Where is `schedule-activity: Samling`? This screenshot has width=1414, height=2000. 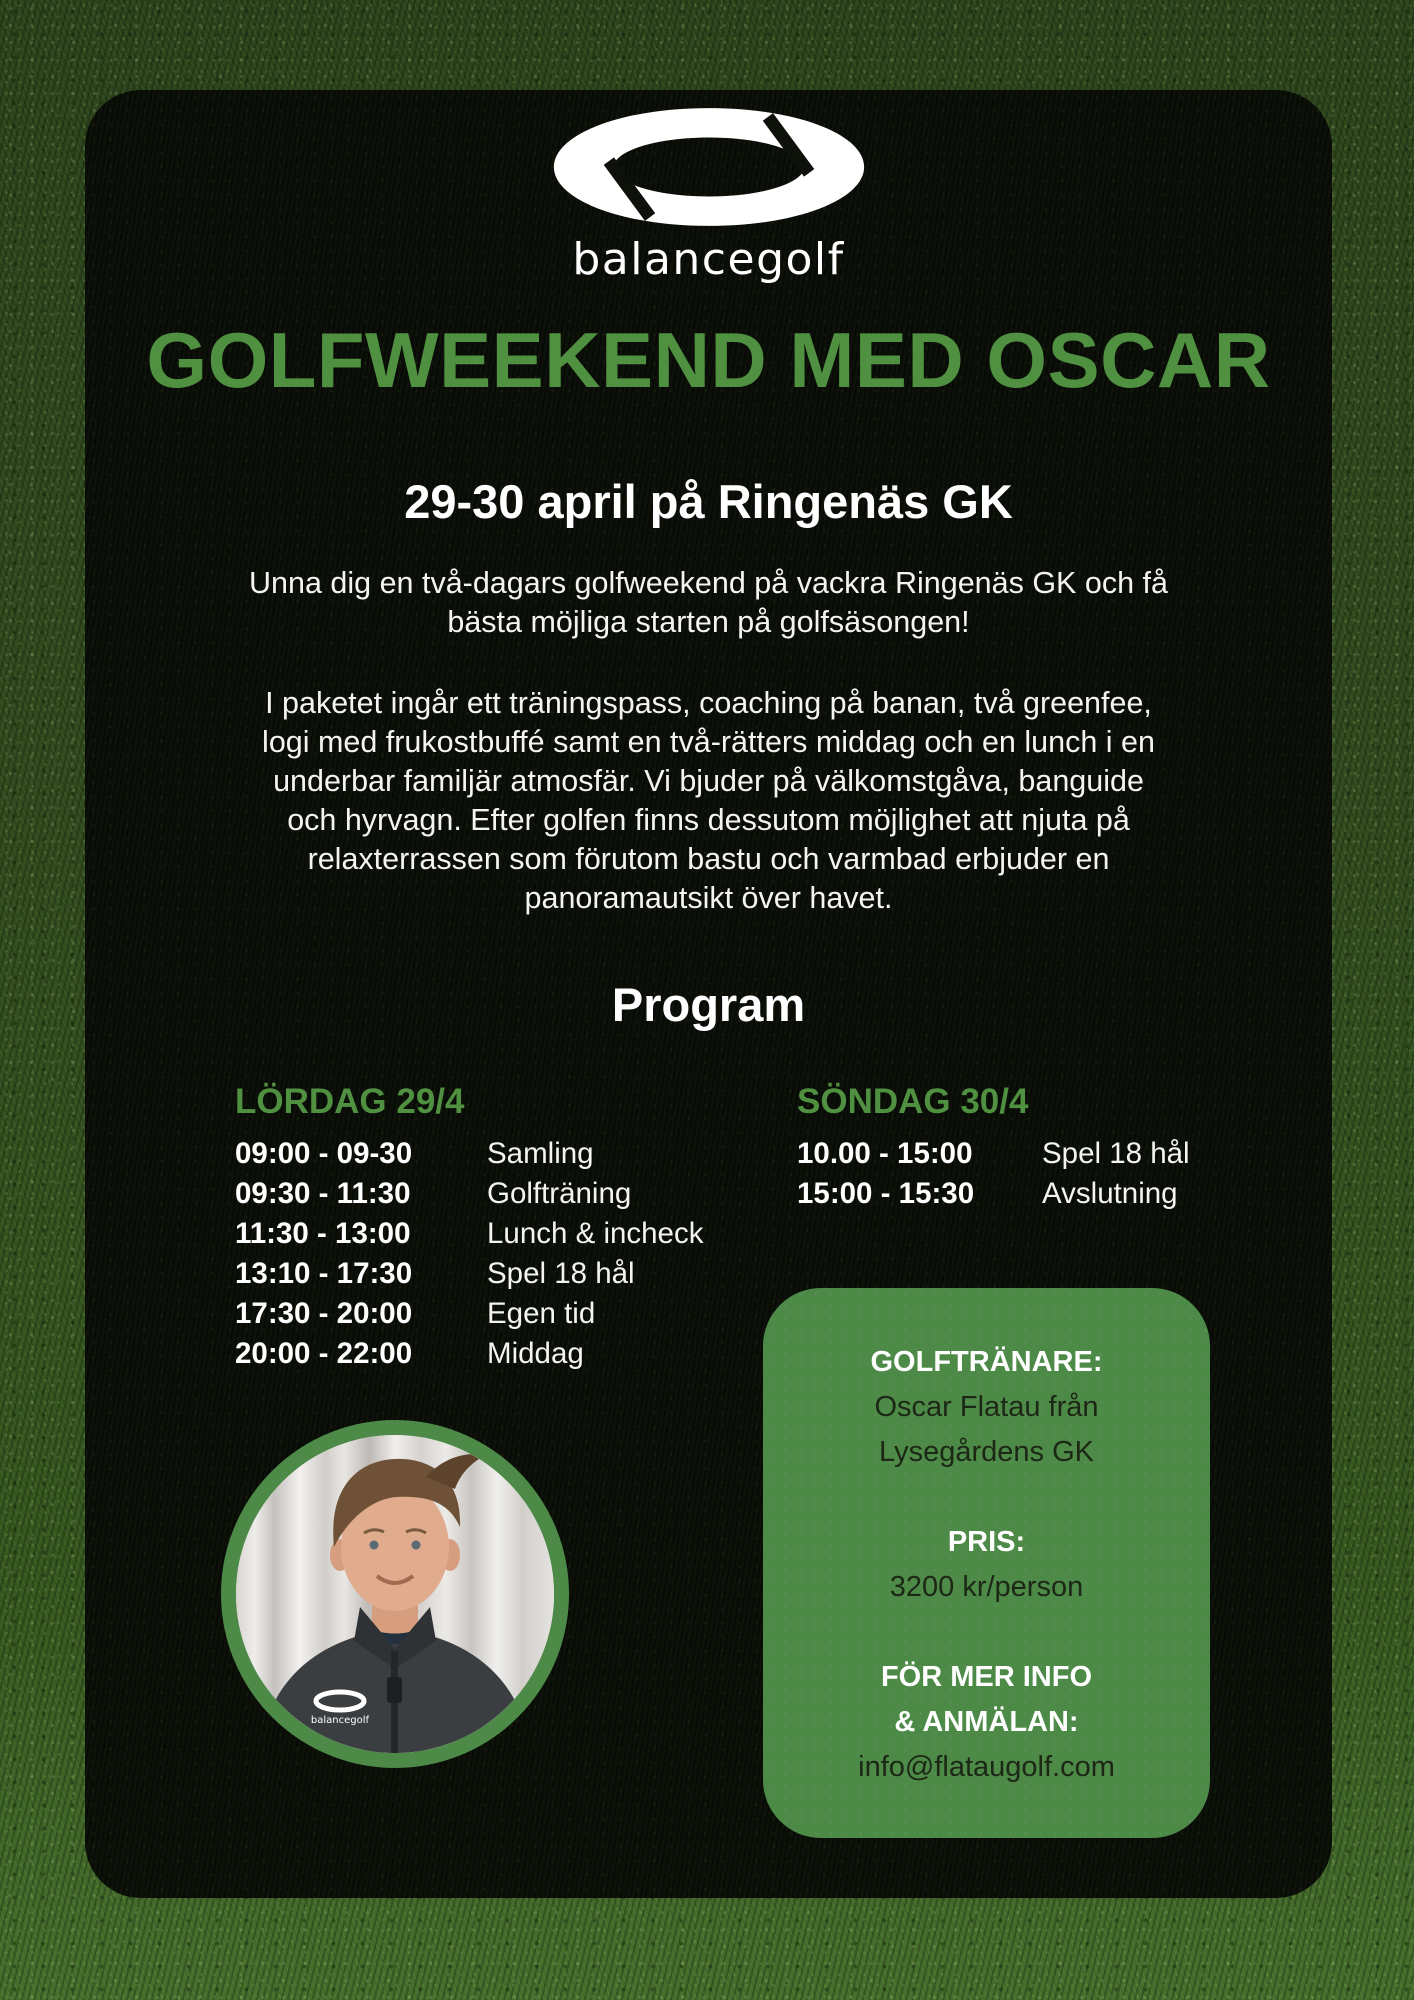 schedule-activity: Samling is located at coordinates (540, 1153).